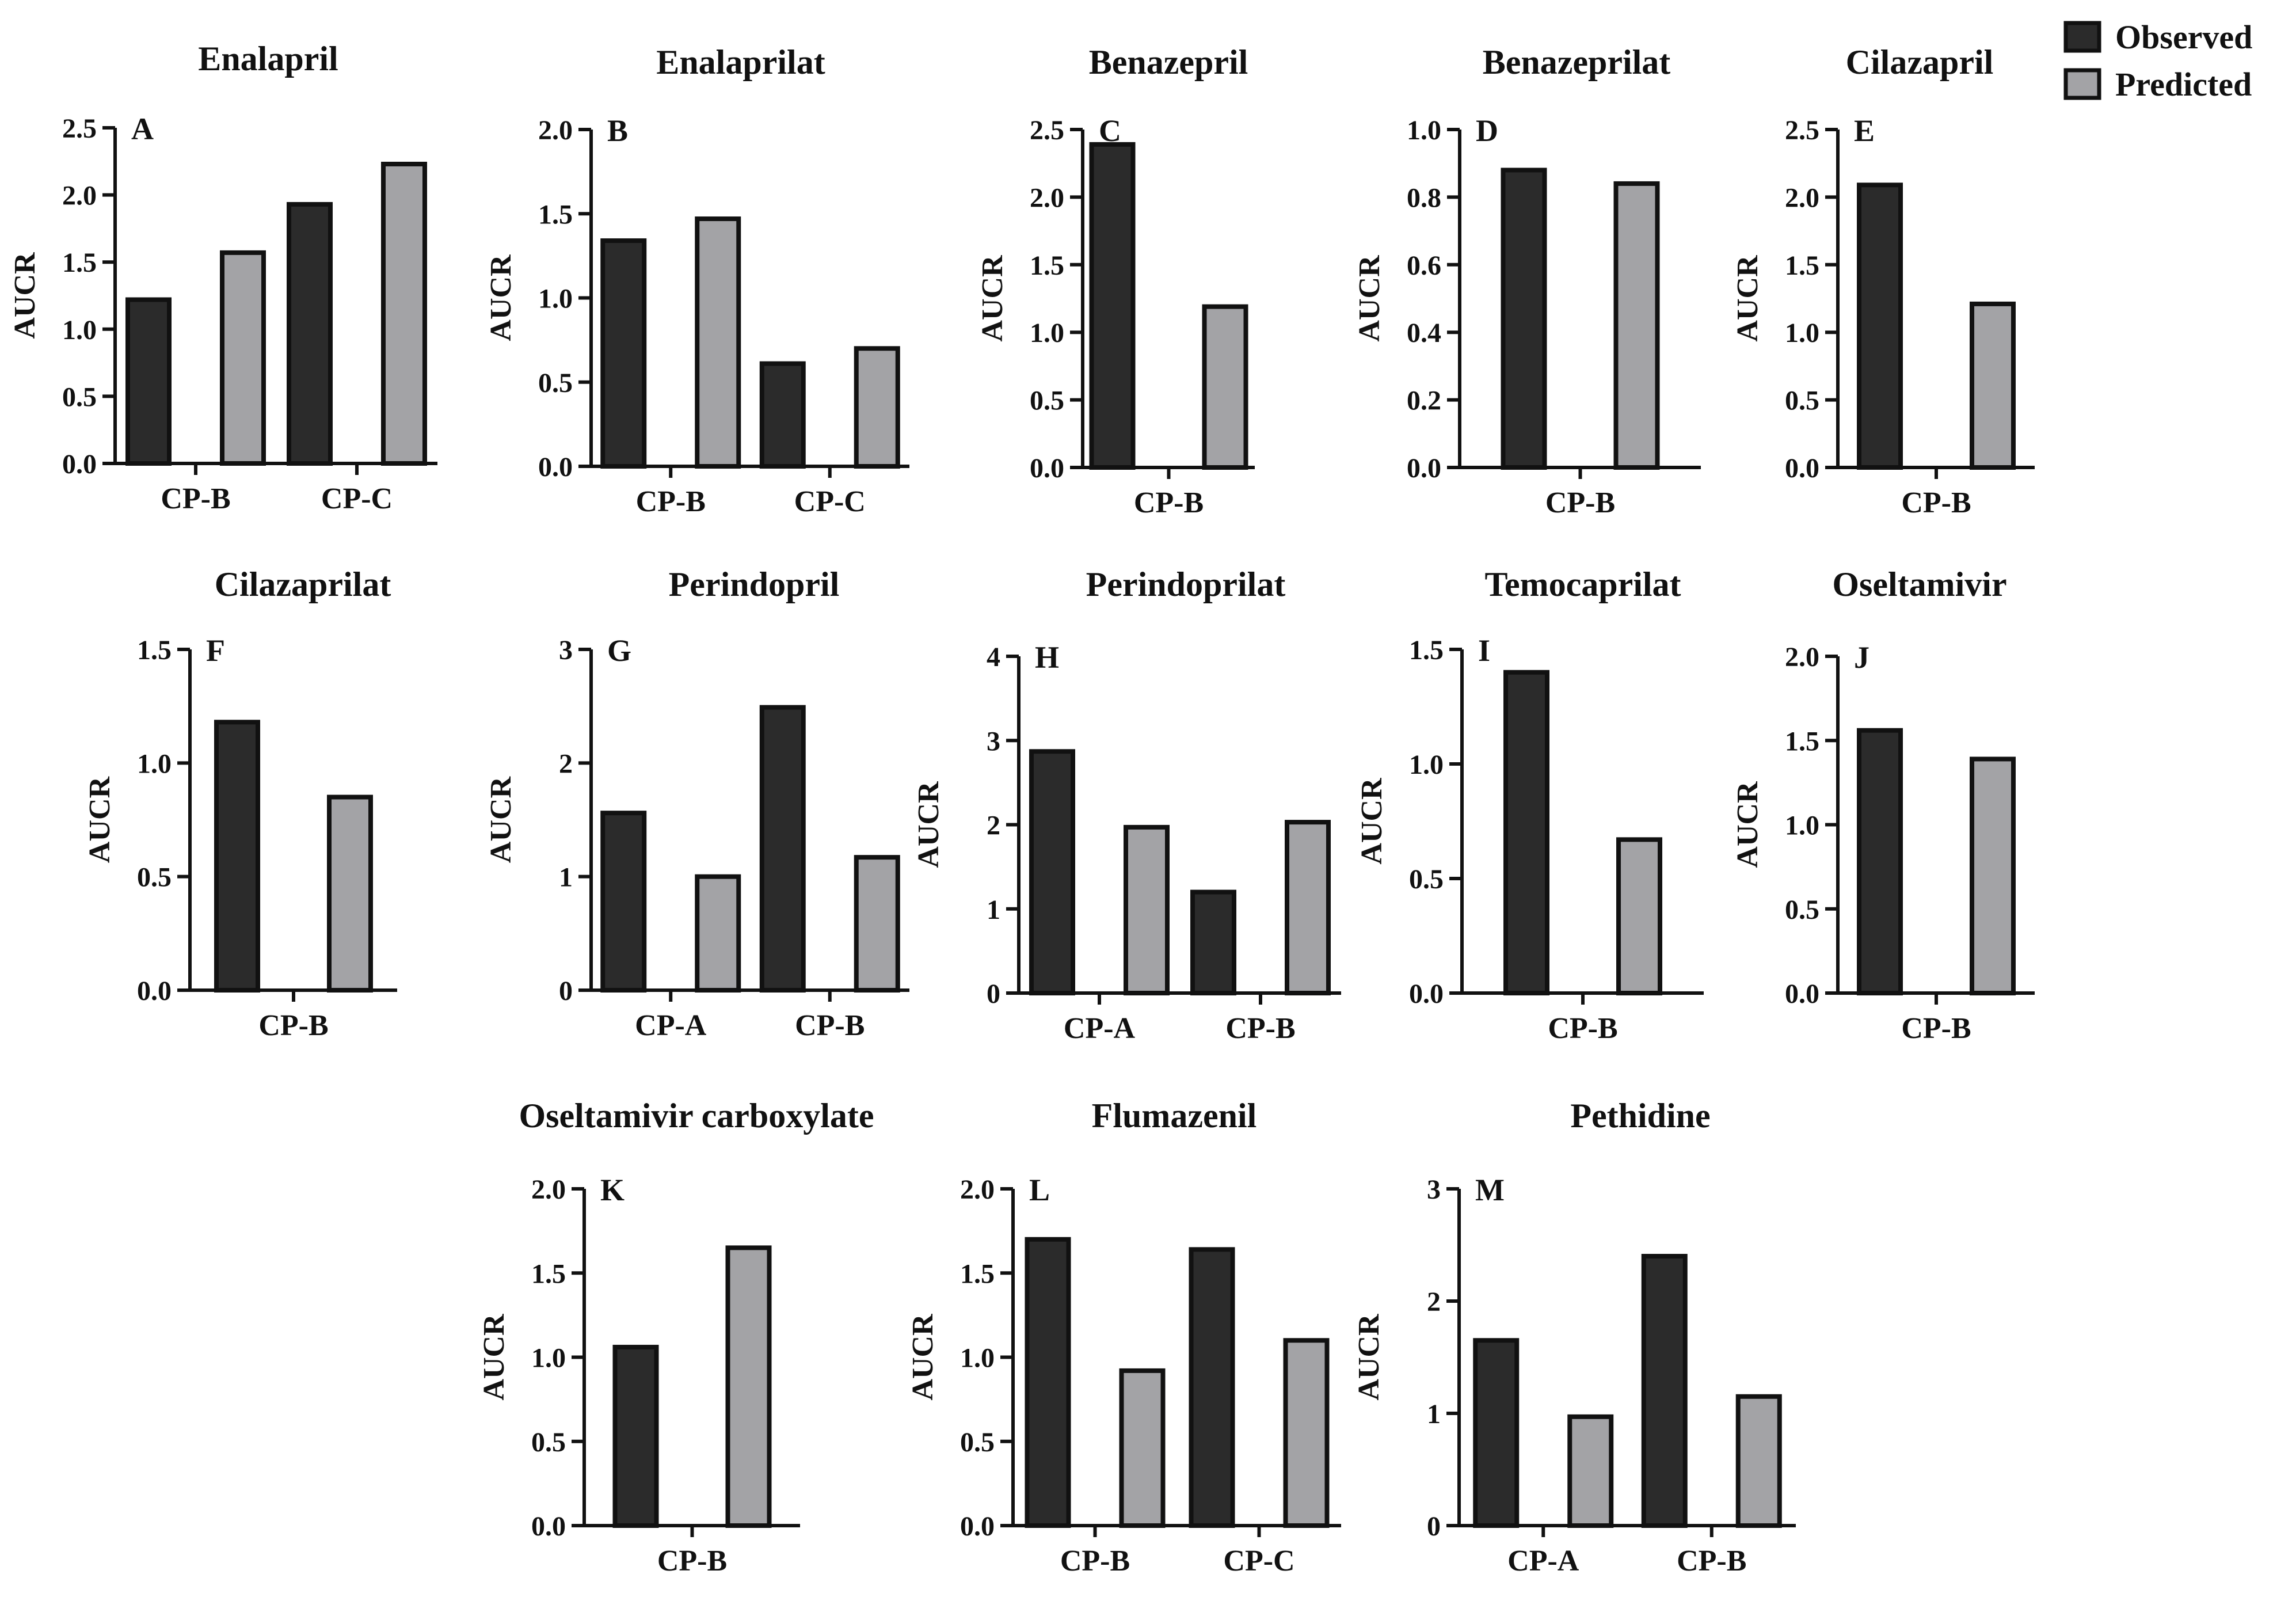 The image size is (2296, 1597). I want to click on y-tick-label: 0.4, so click(1424, 333).